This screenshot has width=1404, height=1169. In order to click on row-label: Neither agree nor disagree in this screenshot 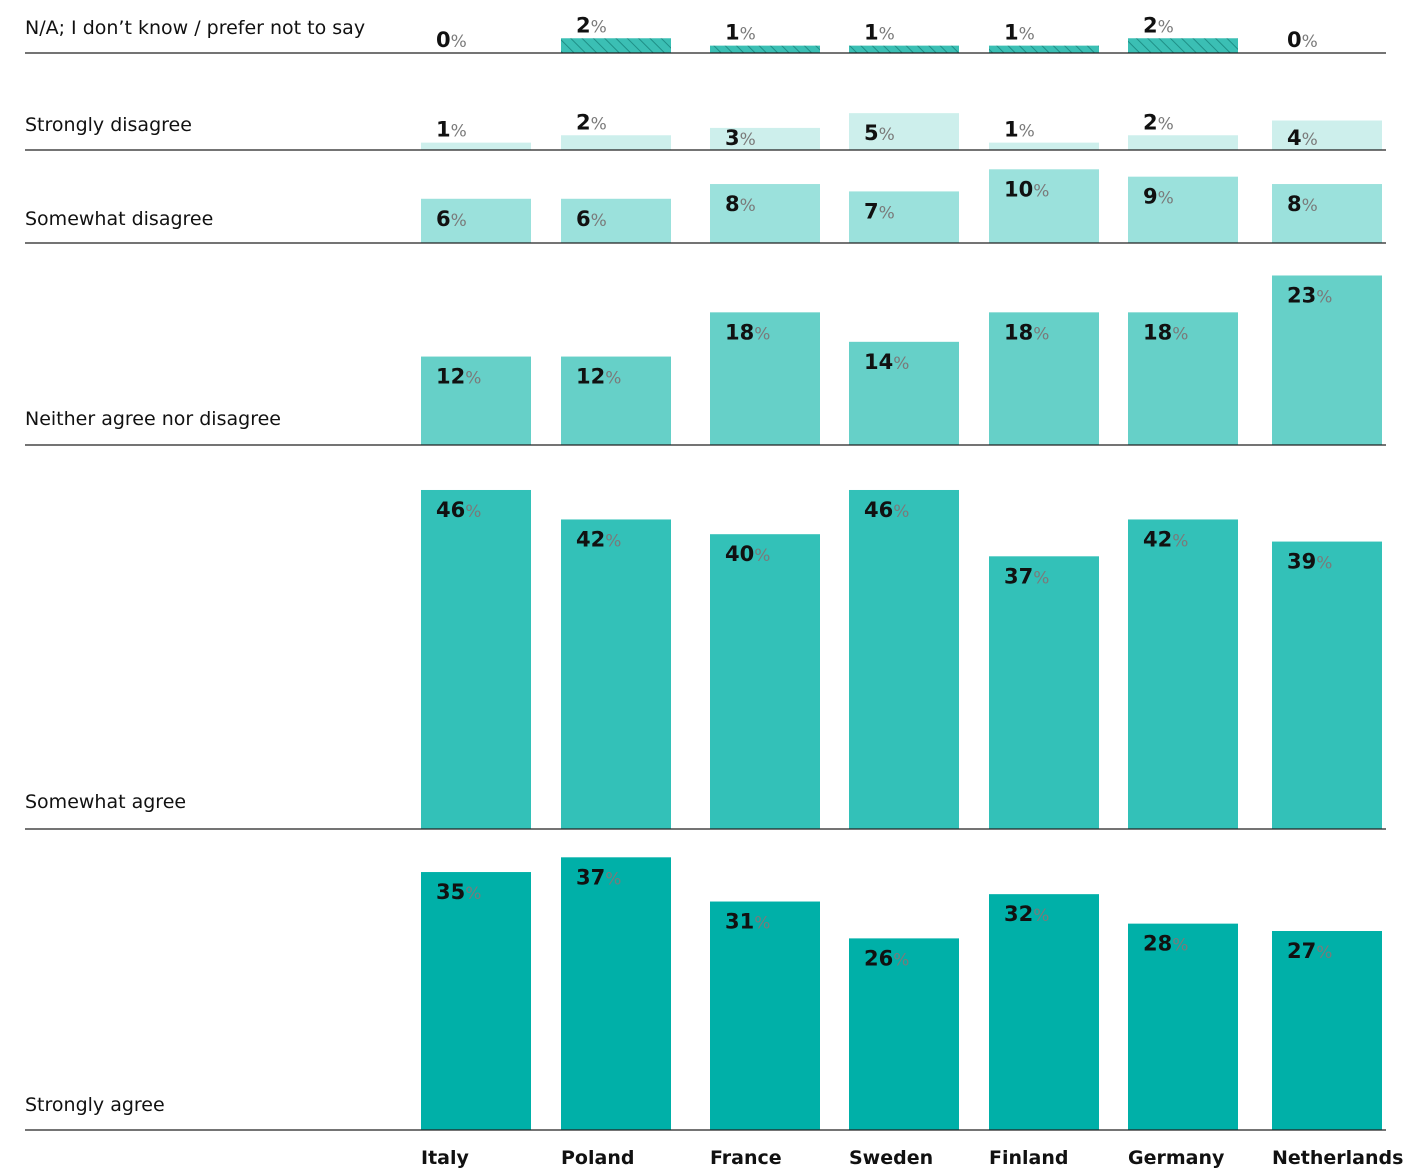, I will do `click(153, 419)`.